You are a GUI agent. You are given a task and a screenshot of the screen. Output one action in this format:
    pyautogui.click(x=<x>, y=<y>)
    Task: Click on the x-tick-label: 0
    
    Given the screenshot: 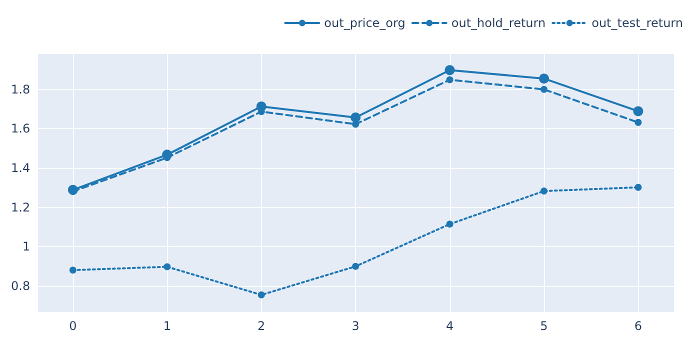 What is the action you would take?
    pyautogui.click(x=73, y=326)
    